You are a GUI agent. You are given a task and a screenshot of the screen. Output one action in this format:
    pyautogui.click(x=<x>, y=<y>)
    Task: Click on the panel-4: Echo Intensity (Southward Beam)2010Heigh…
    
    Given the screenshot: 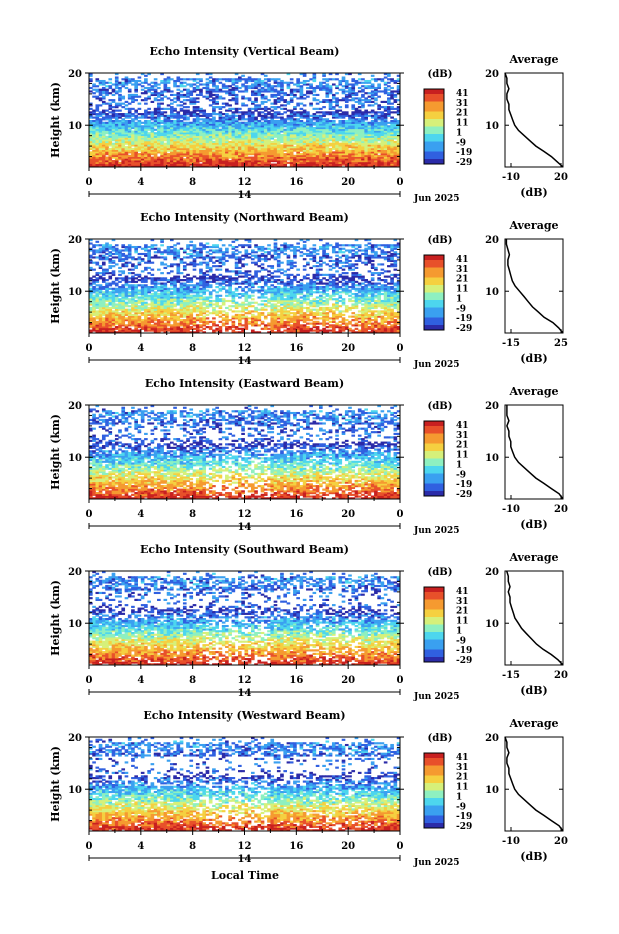 What is the action you would take?
    pyautogui.click(x=308, y=622)
    